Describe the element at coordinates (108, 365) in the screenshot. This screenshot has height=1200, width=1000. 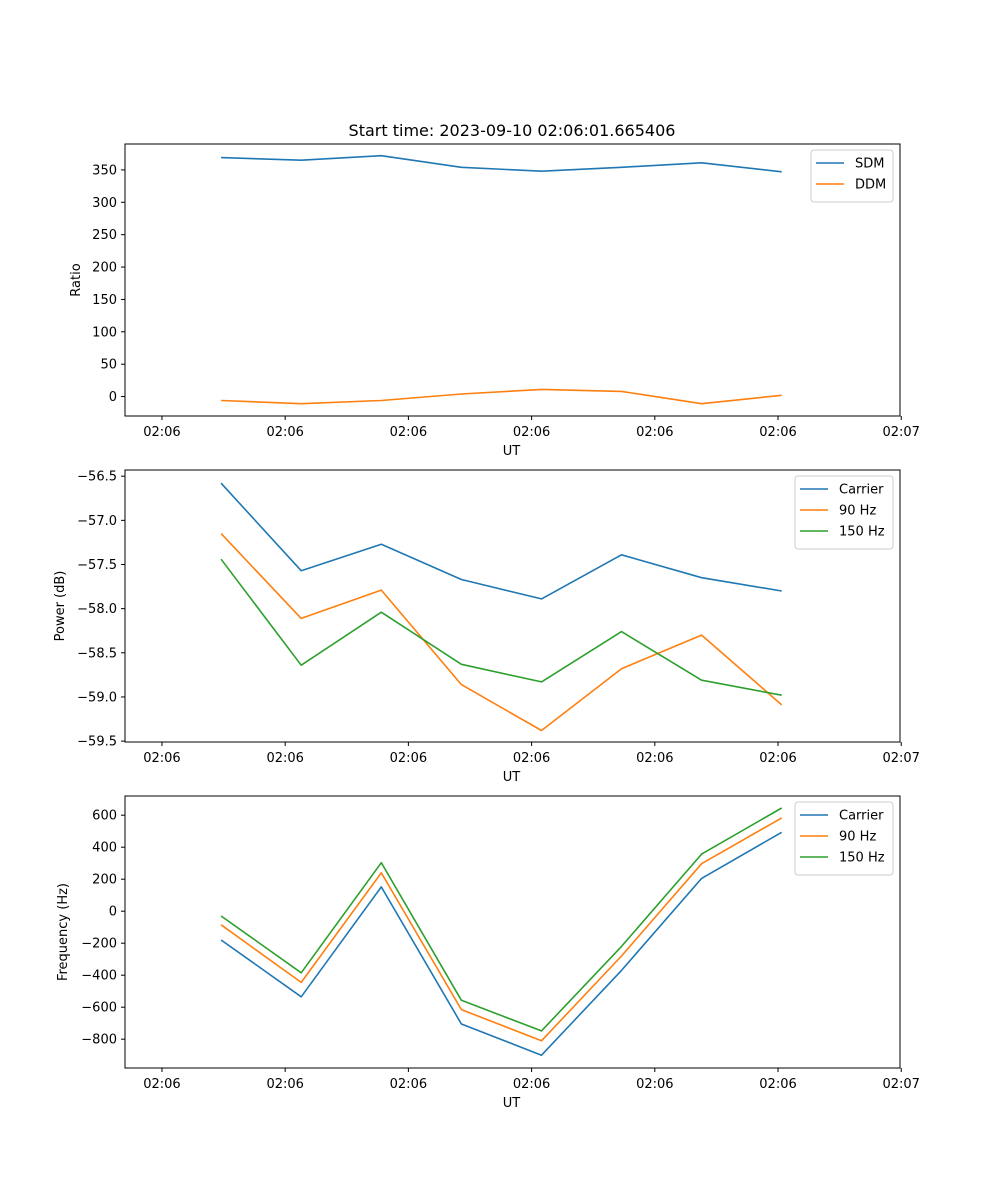
I see `y-tick-label: 50` at that location.